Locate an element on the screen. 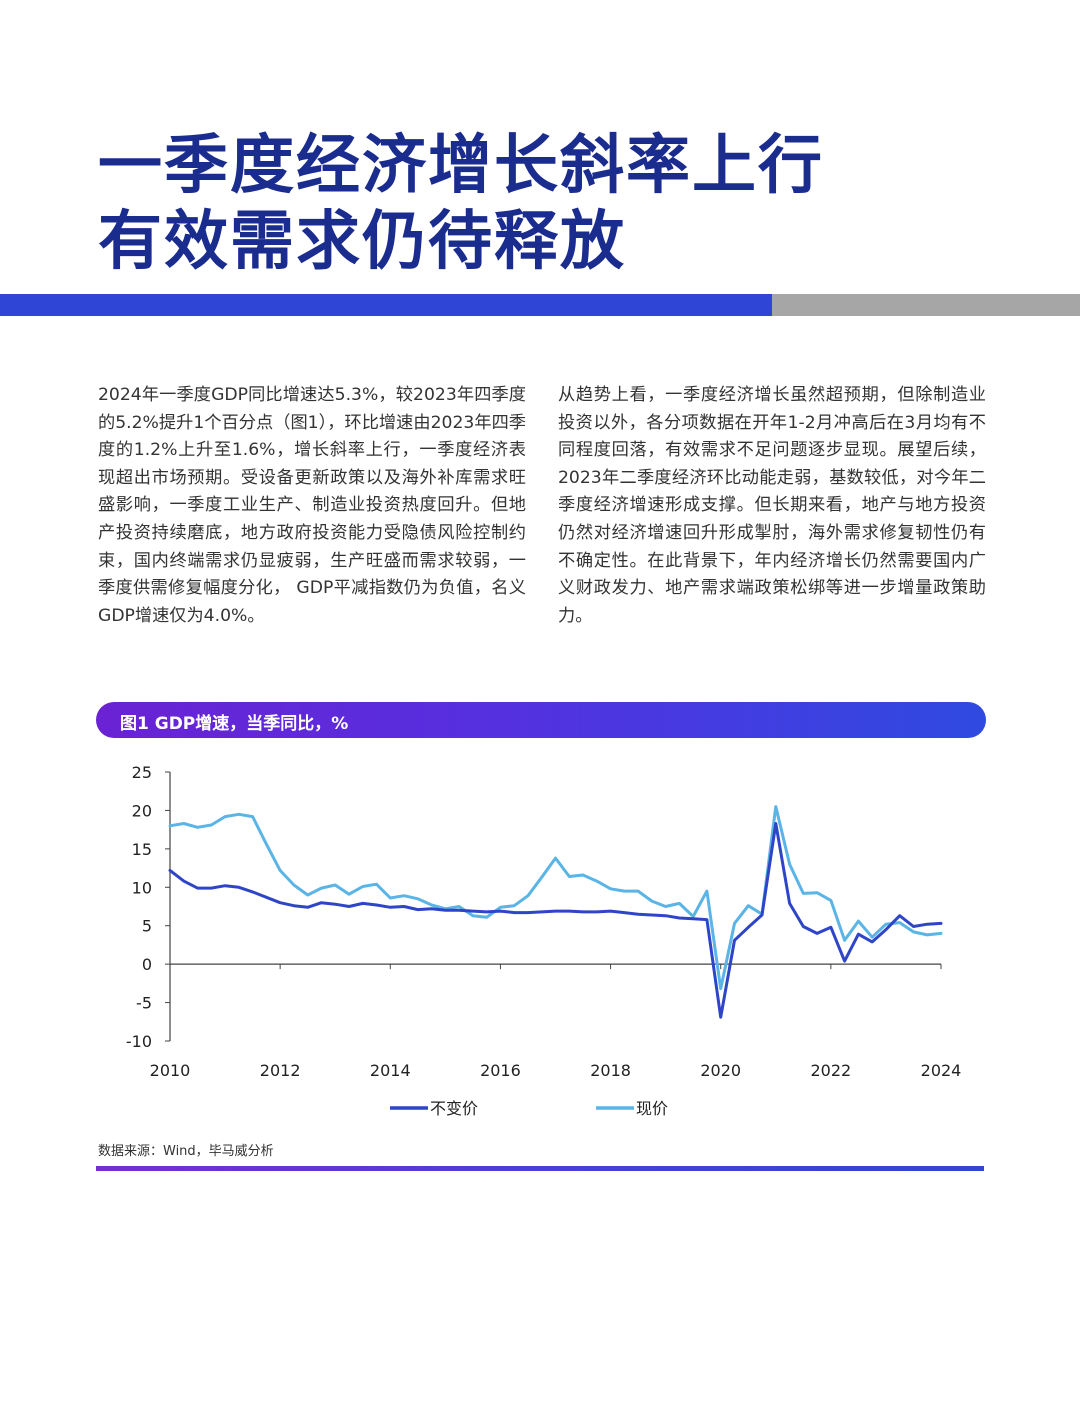  chart-legend: 不变价 现价 is located at coordinates (529, 1108).